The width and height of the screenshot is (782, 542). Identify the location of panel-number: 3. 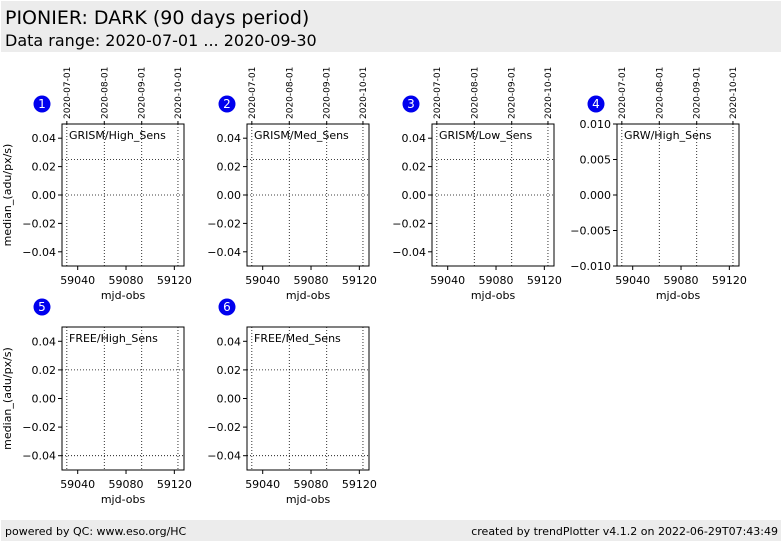
(411, 104).